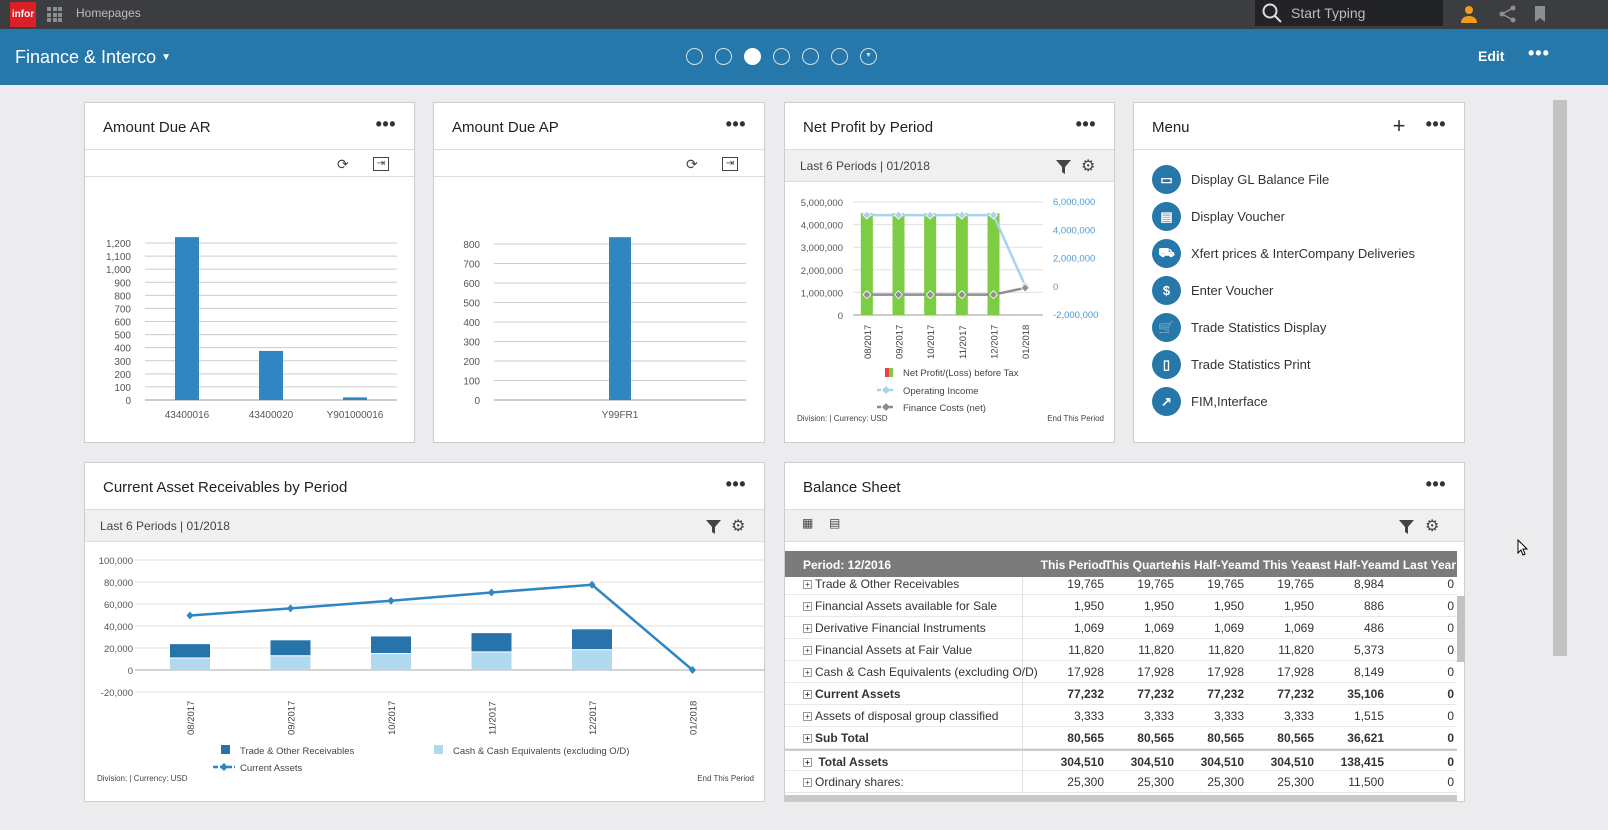 Image resolution: width=1608 pixels, height=830 pixels. Describe the element at coordinates (900, 628) in the screenshot. I see `row-label-text: Derivative Financial Instruments` at that location.